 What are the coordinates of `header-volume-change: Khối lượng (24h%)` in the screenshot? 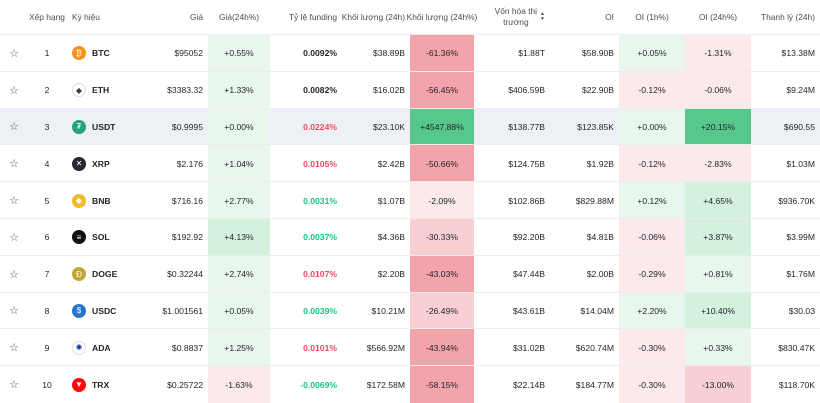 It's located at (442, 17).